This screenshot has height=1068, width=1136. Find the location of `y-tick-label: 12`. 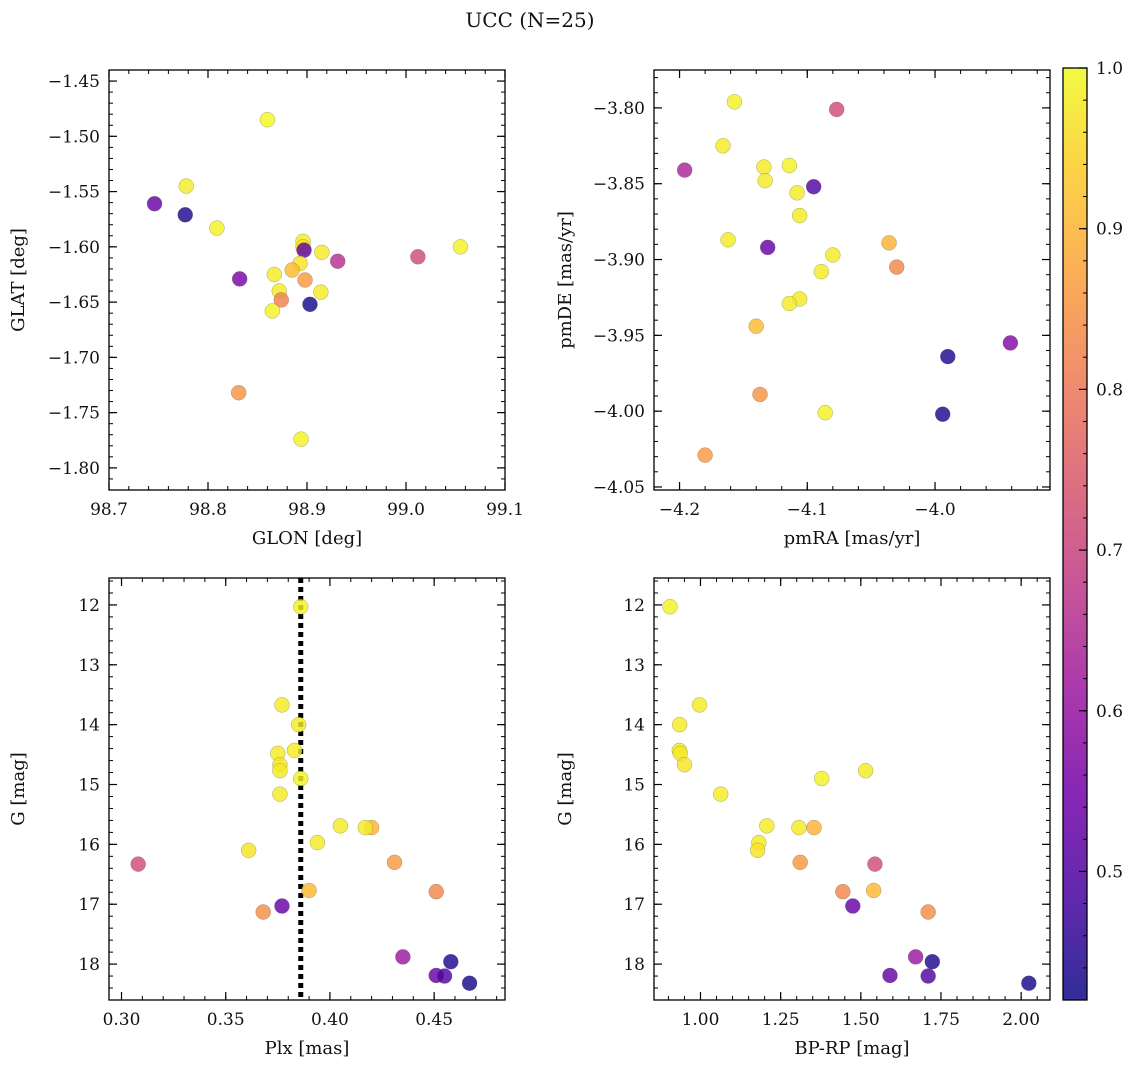

y-tick-label: 12 is located at coordinates (89, 606).